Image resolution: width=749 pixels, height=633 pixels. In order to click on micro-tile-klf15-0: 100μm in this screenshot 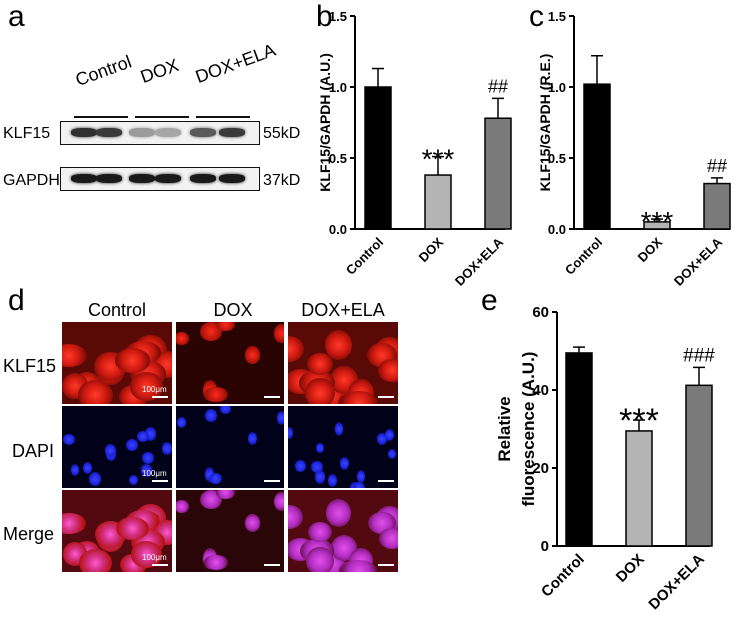, I will do `click(117, 363)`.